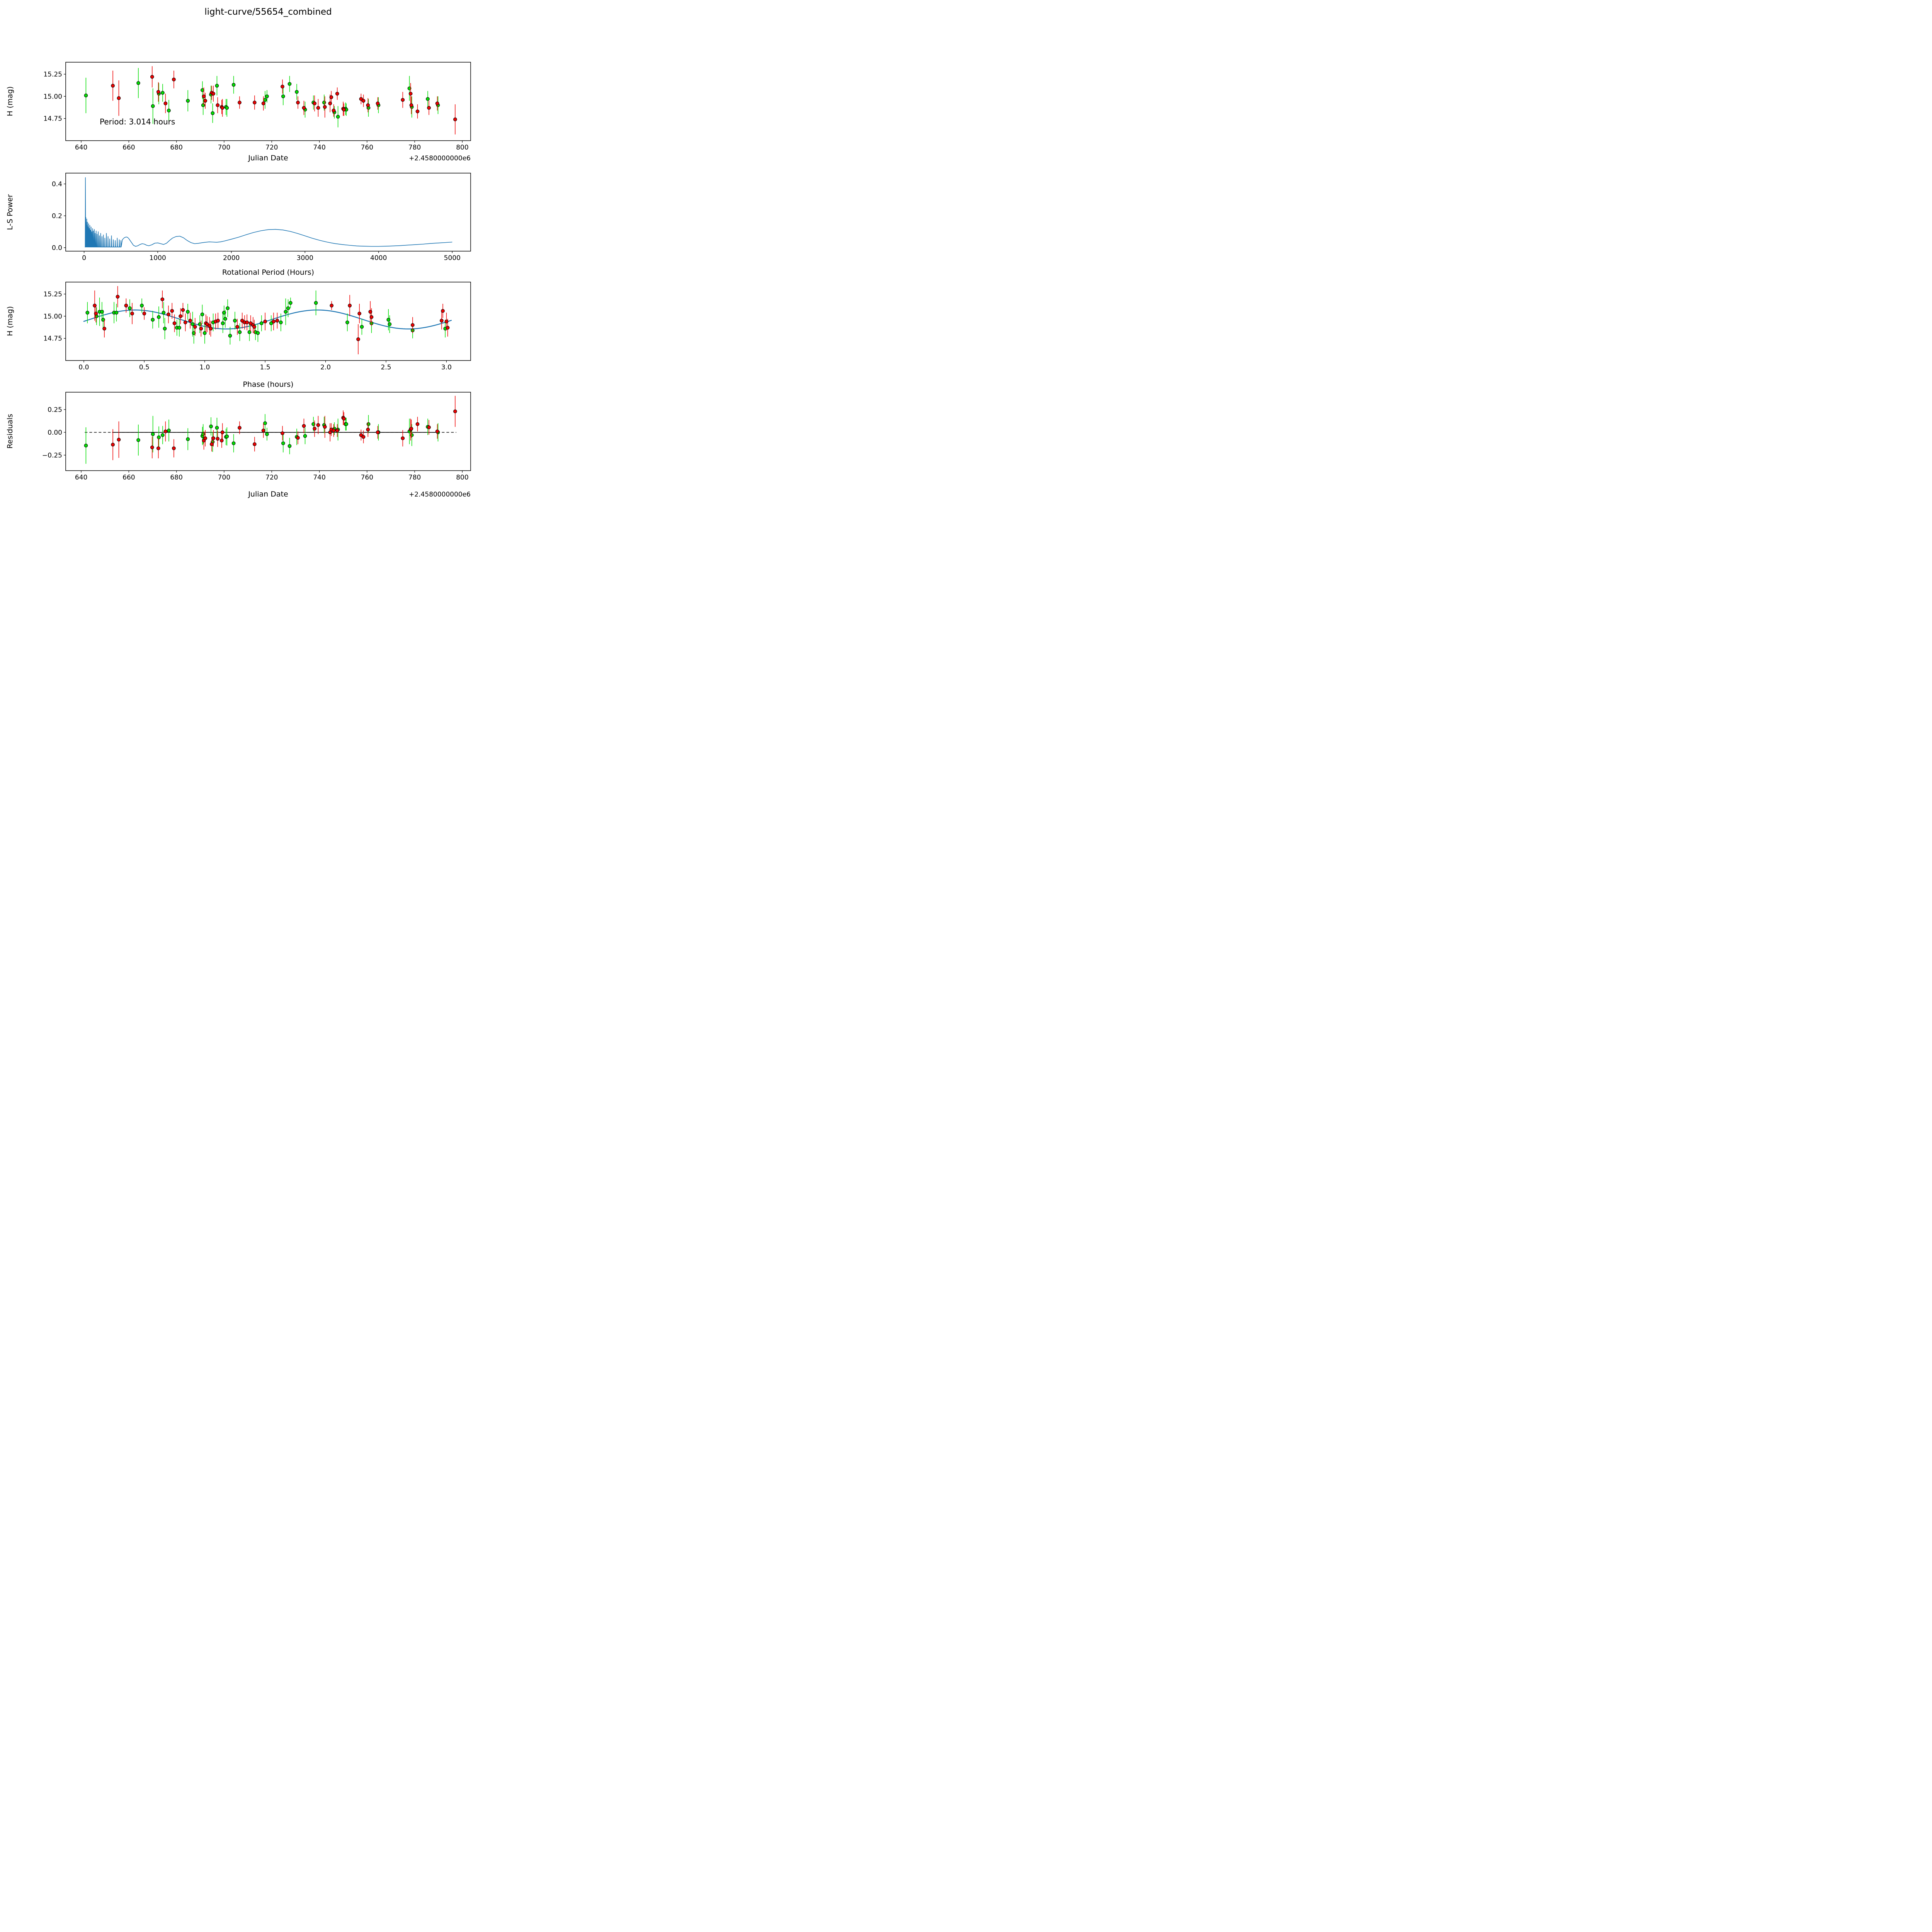 This screenshot has height=1932, width=1932. What do you see at coordinates (378, 258) in the screenshot?
I see `tick-label: 4000` at bounding box center [378, 258].